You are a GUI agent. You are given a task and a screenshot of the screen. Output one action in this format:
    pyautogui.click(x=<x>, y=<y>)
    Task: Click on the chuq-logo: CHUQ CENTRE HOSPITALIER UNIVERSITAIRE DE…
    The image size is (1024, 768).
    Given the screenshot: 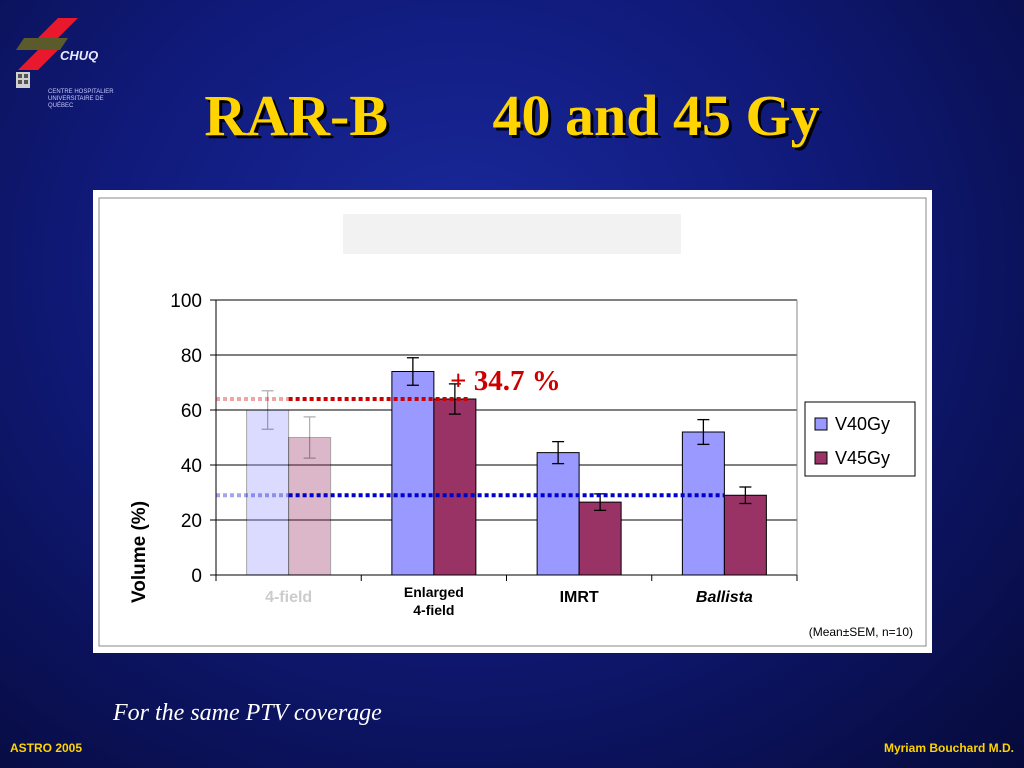 What is the action you would take?
    pyautogui.click(x=63, y=62)
    